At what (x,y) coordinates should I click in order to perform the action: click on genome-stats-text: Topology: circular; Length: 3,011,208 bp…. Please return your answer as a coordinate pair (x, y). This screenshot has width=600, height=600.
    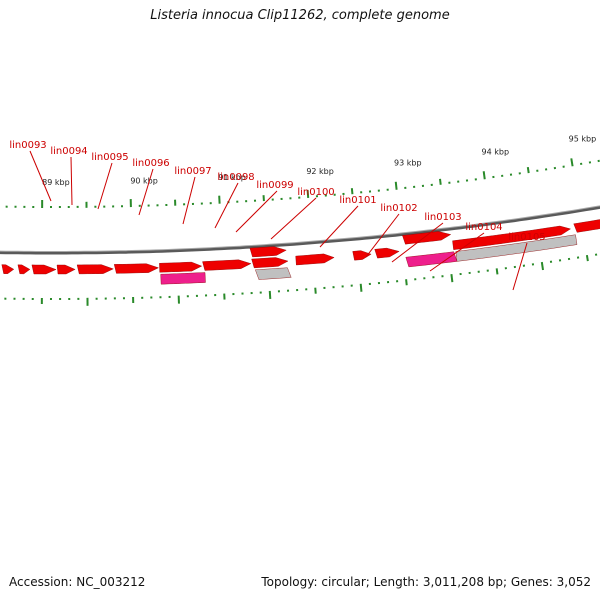
    Looking at the image, I should click on (426, 582).